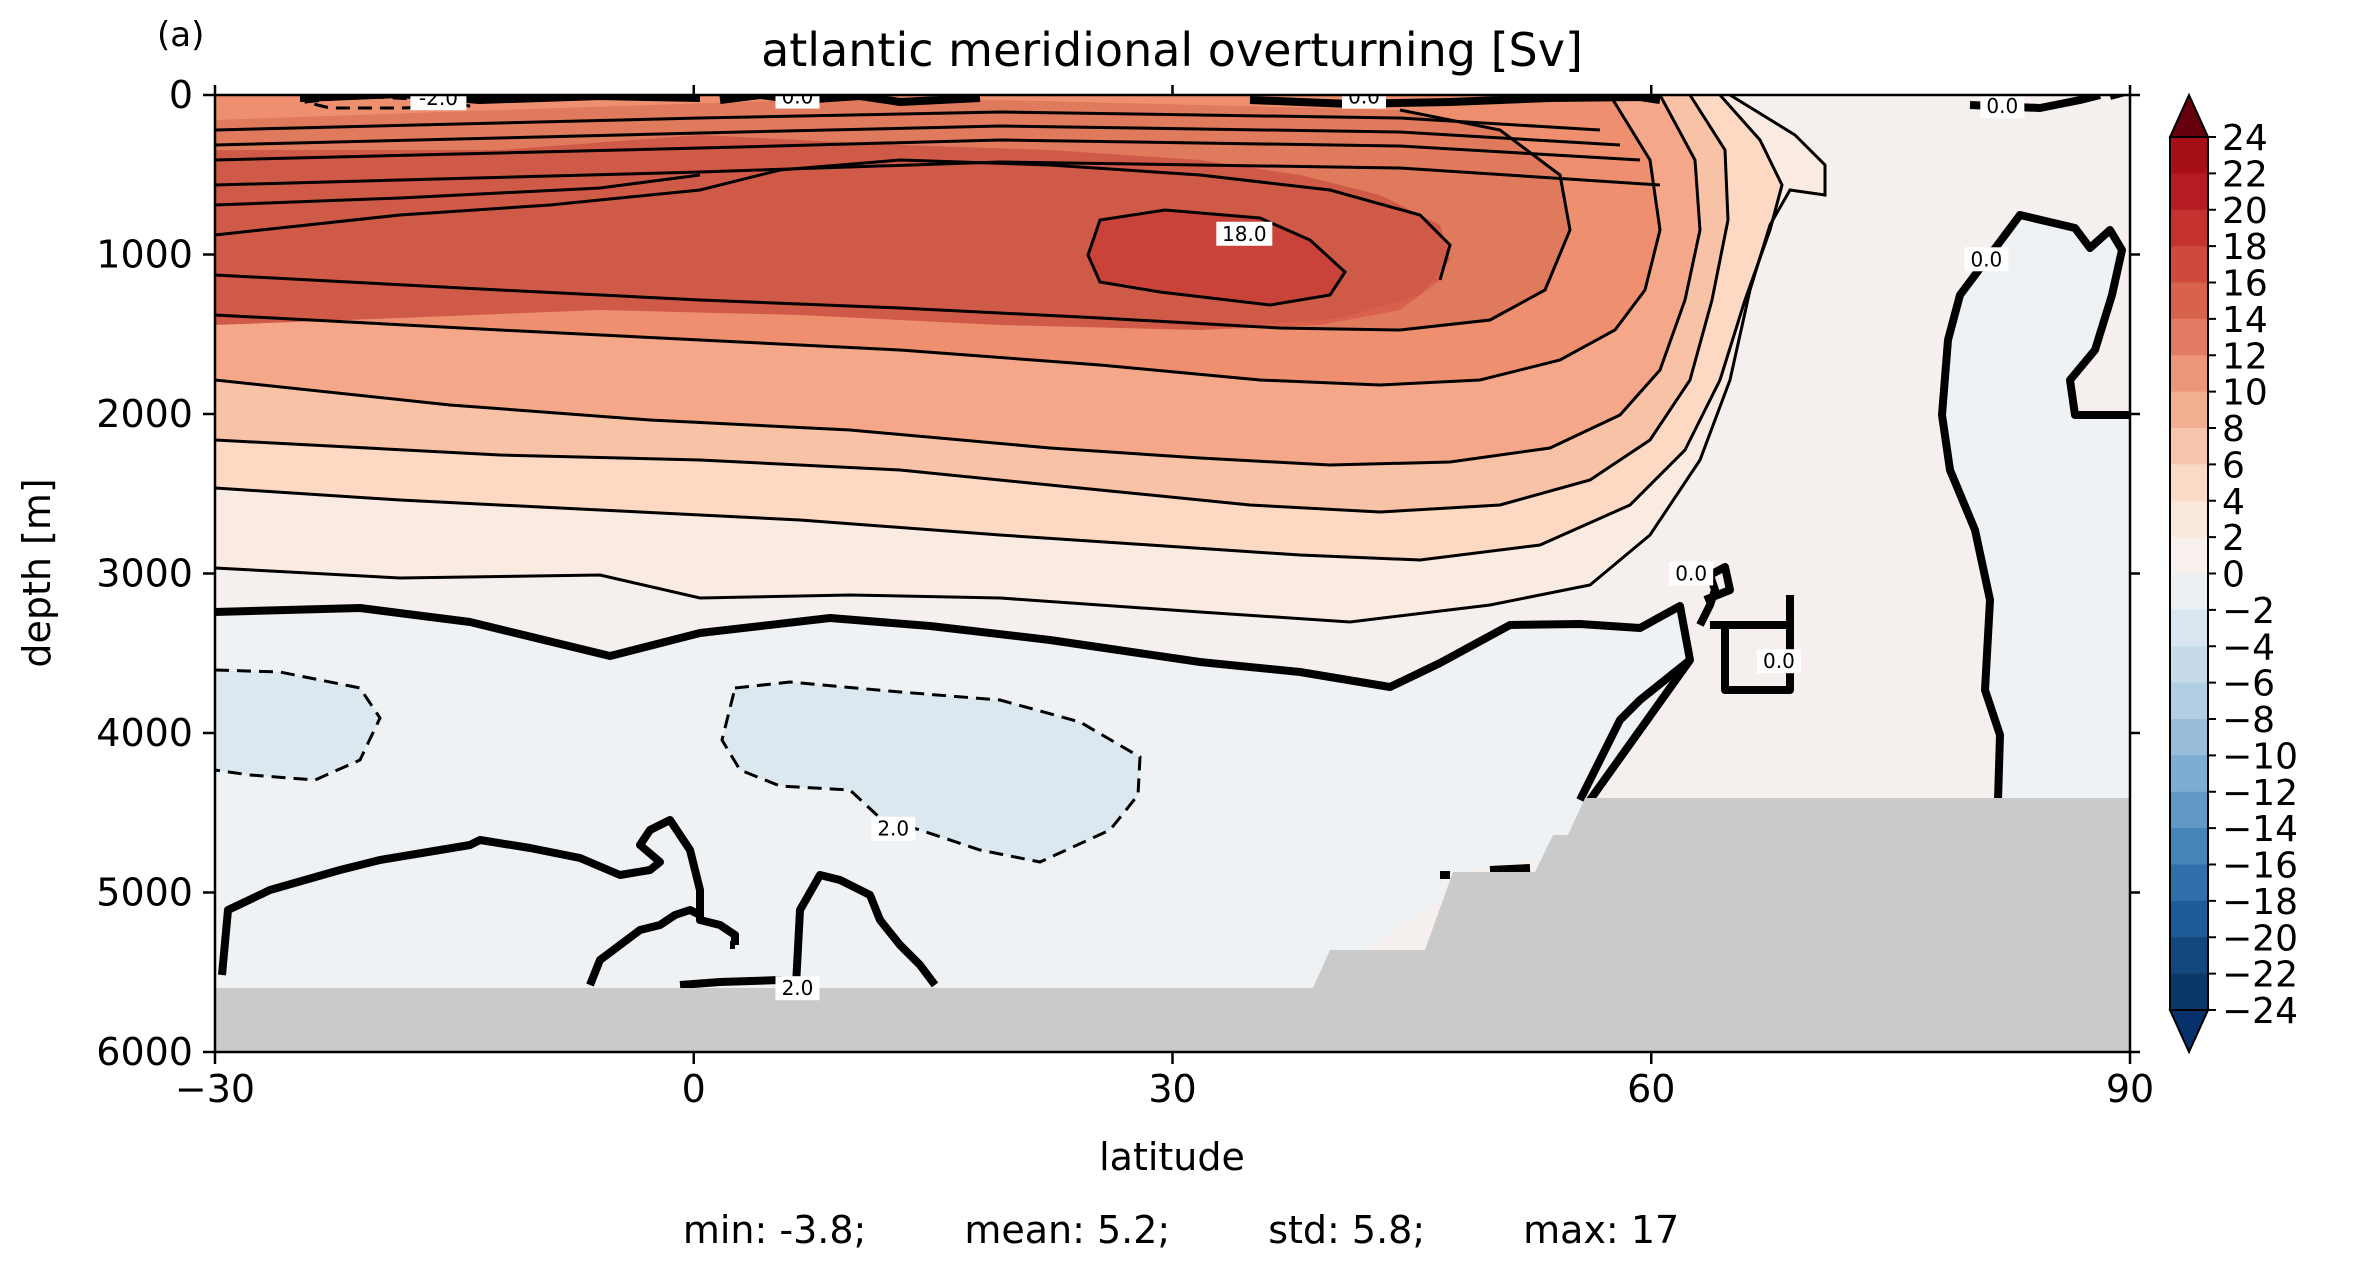 The width and height of the screenshot is (2362, 1263). Describe the element at coordinates (144, 414) in the screenshot. I see `y-tick-label: 2000` at that location.